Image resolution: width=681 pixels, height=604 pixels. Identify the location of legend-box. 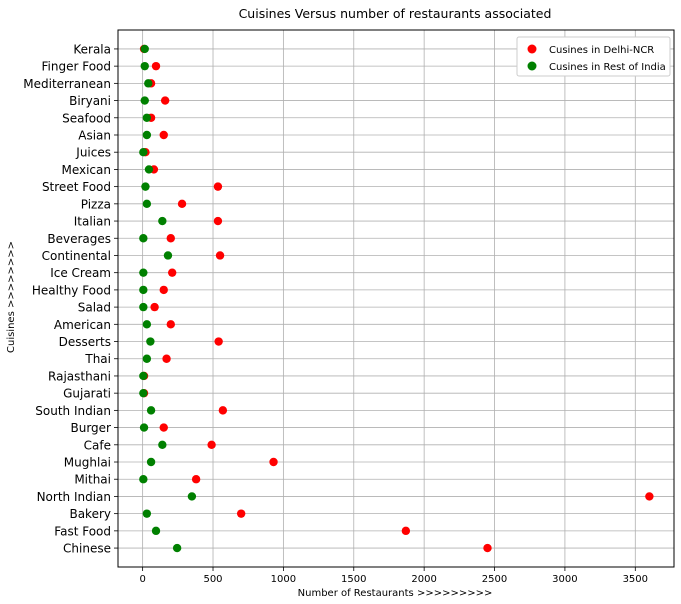
(593, 56).